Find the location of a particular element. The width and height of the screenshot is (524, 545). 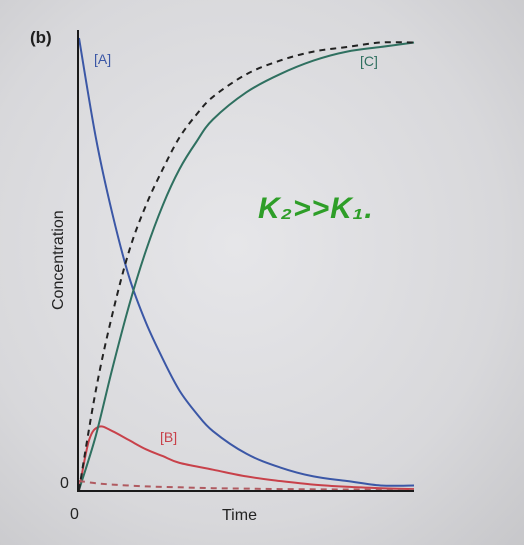

series-label-a: [A] is located at coordinates (102, 59).